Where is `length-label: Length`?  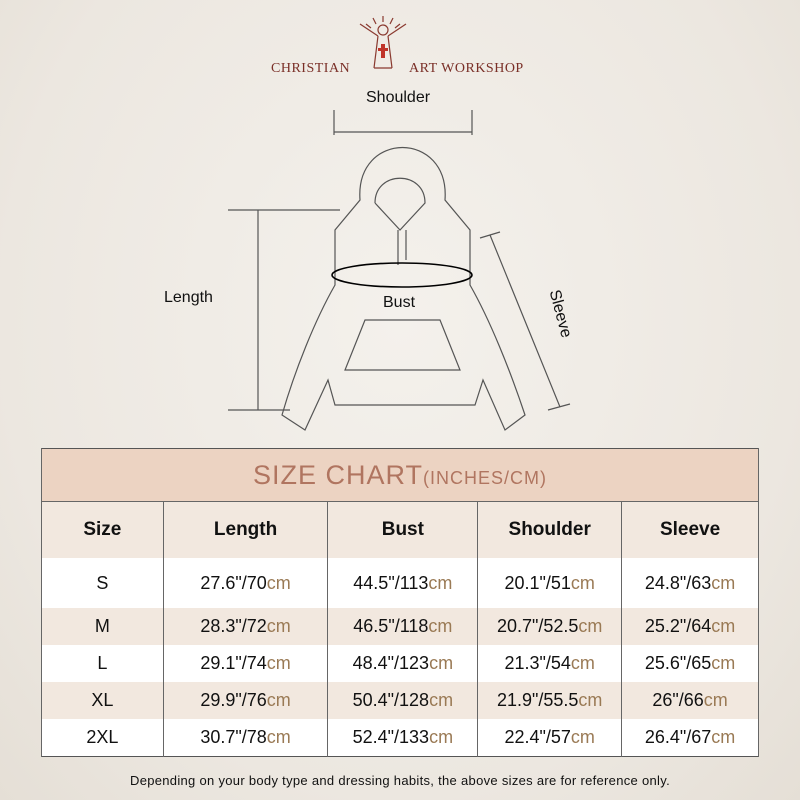
length-label: Length is located at coordinates (188, 297).